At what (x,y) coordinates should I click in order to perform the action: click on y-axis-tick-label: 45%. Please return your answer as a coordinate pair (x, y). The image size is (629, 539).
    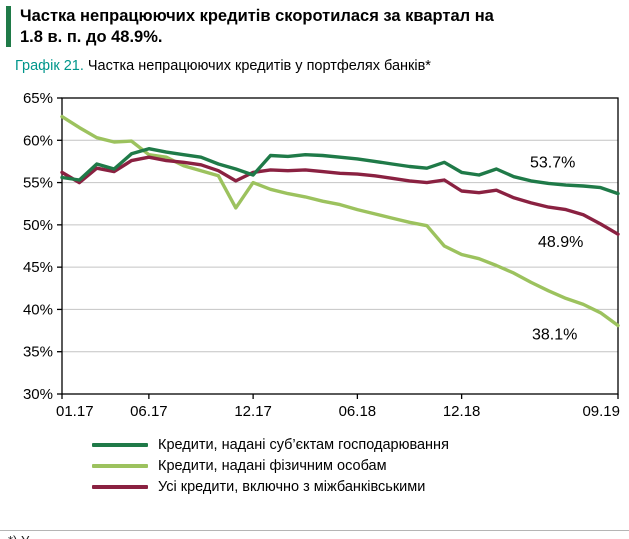
    Looking at the image, I should click on (38, 267).